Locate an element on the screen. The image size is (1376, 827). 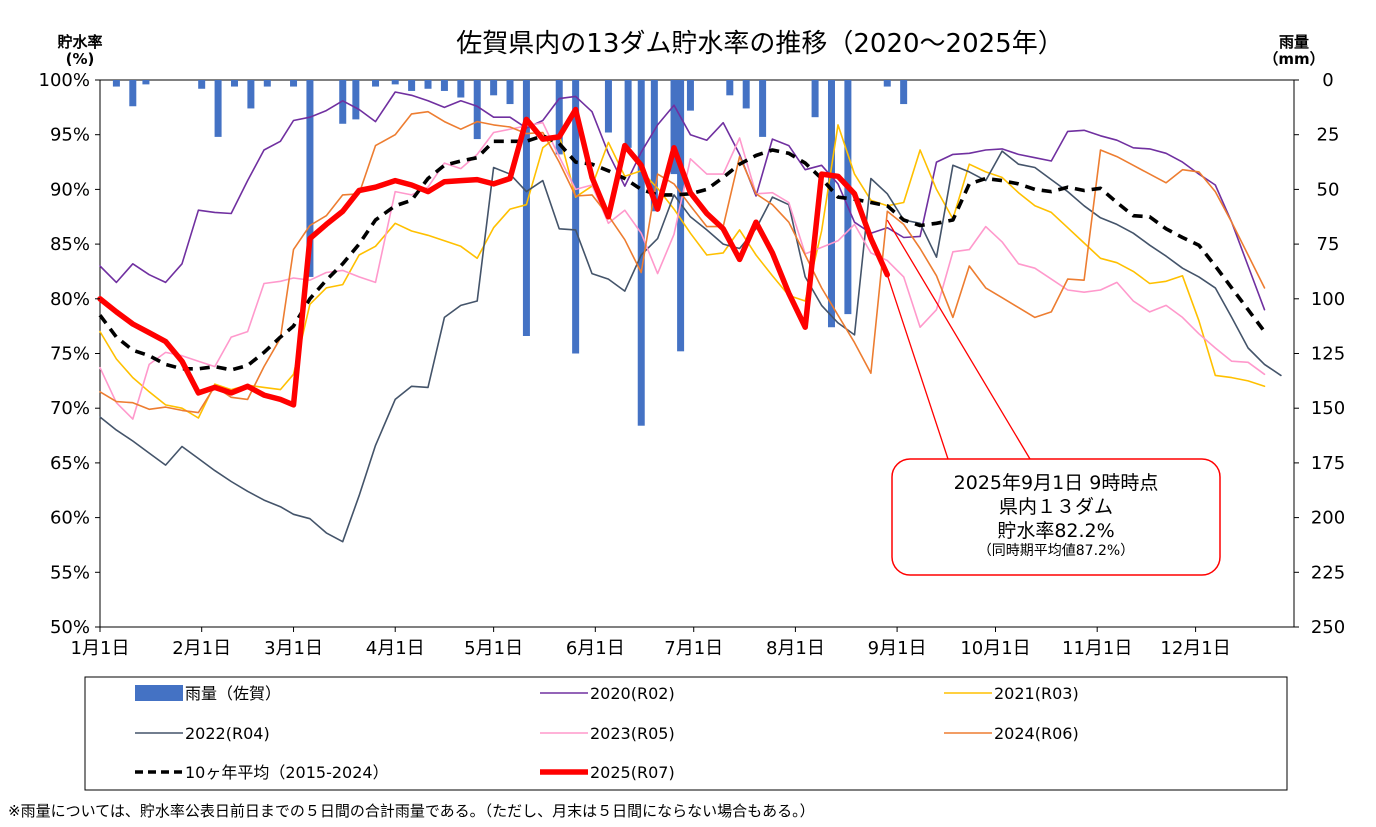
legend-label: 2023(R05) is located at coordinates (632, 733).